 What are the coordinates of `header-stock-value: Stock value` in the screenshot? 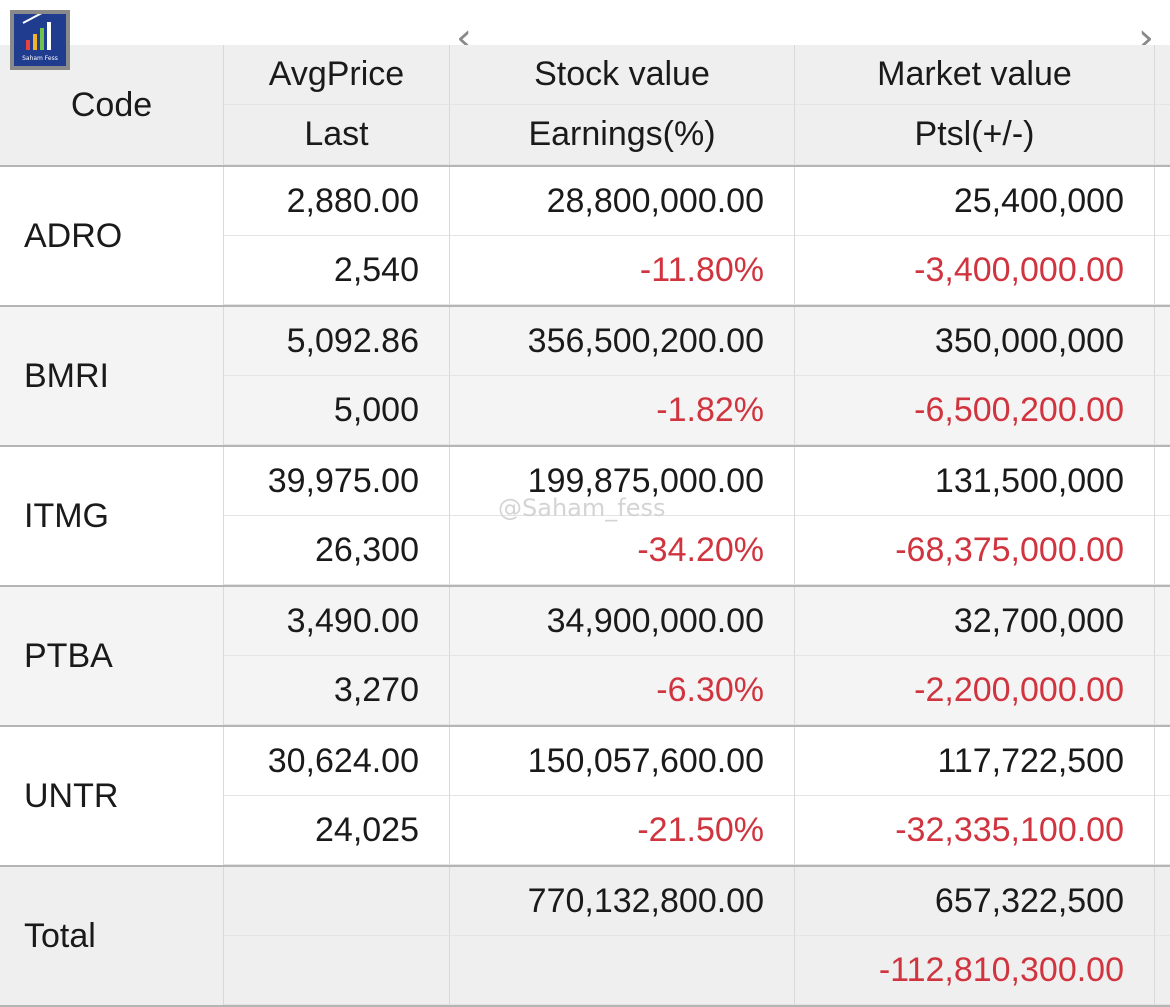 It's located at (622, 75).